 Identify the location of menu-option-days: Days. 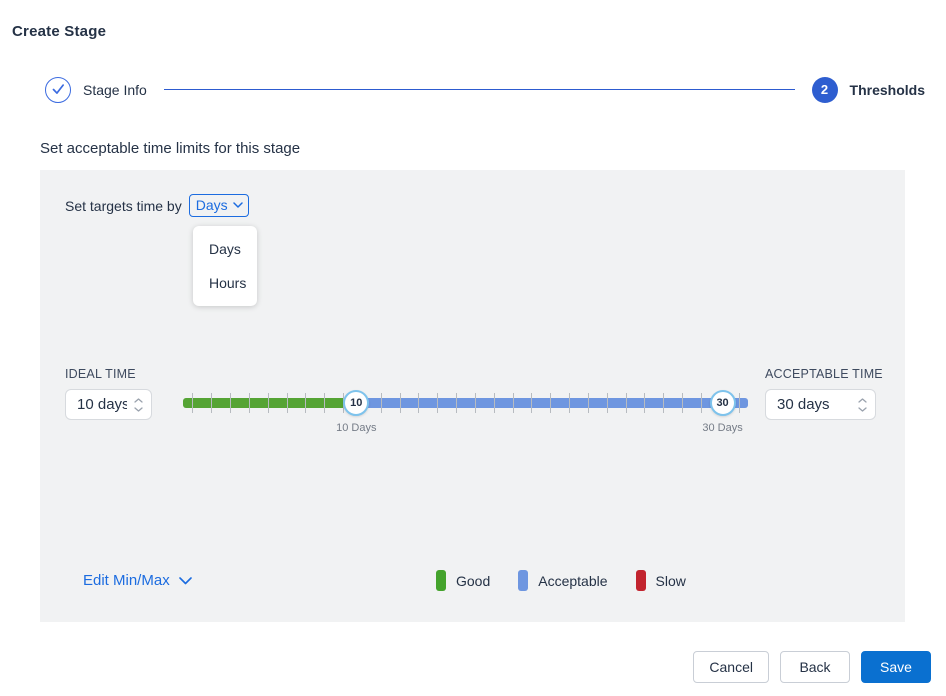
(225, 249).